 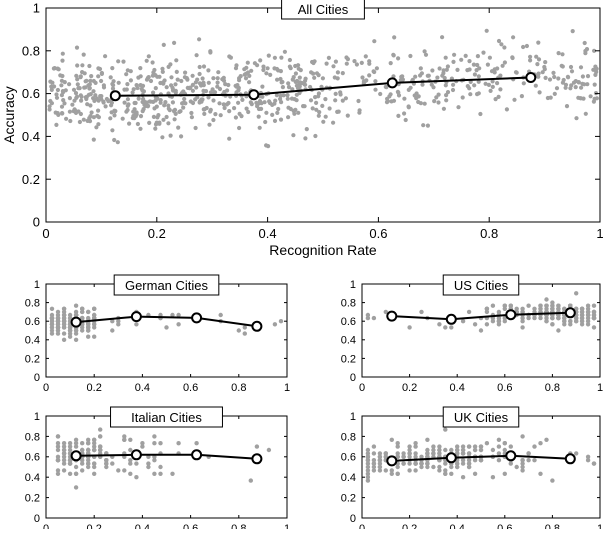 What do you see at coordinates (31, 50) in the screenshot?
I see `y-tick-label: 0.8` at bounding box center [31, 50].